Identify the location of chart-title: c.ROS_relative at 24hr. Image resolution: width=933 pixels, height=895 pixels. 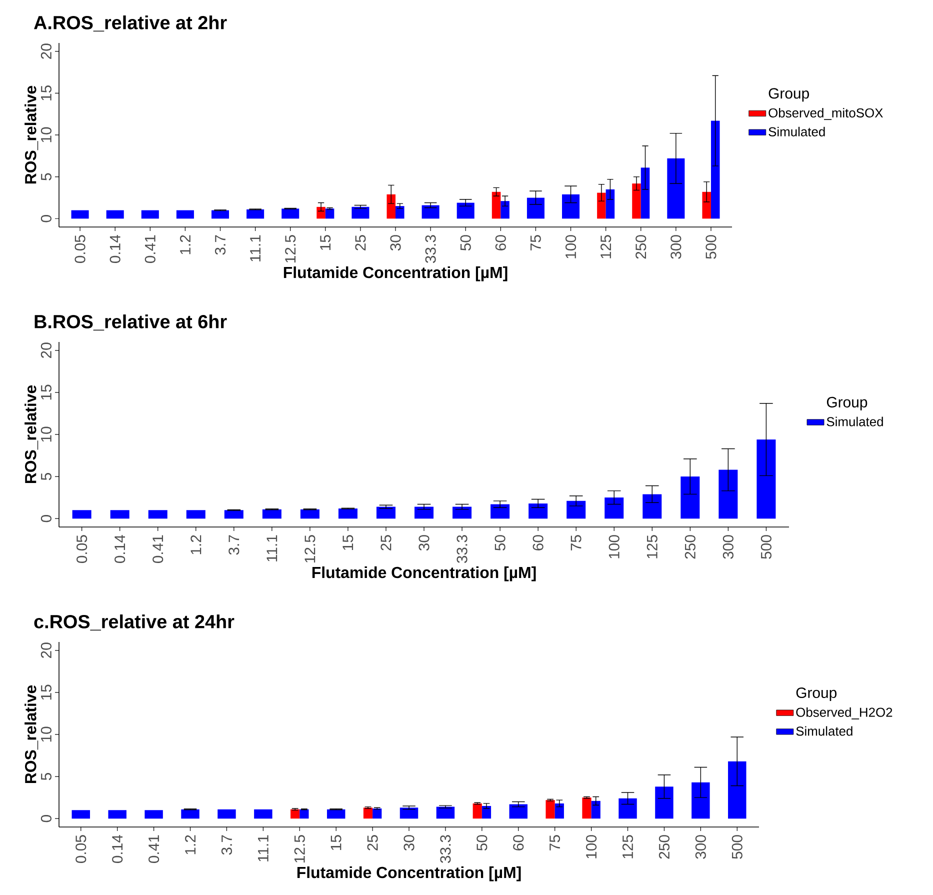
(134, 622).